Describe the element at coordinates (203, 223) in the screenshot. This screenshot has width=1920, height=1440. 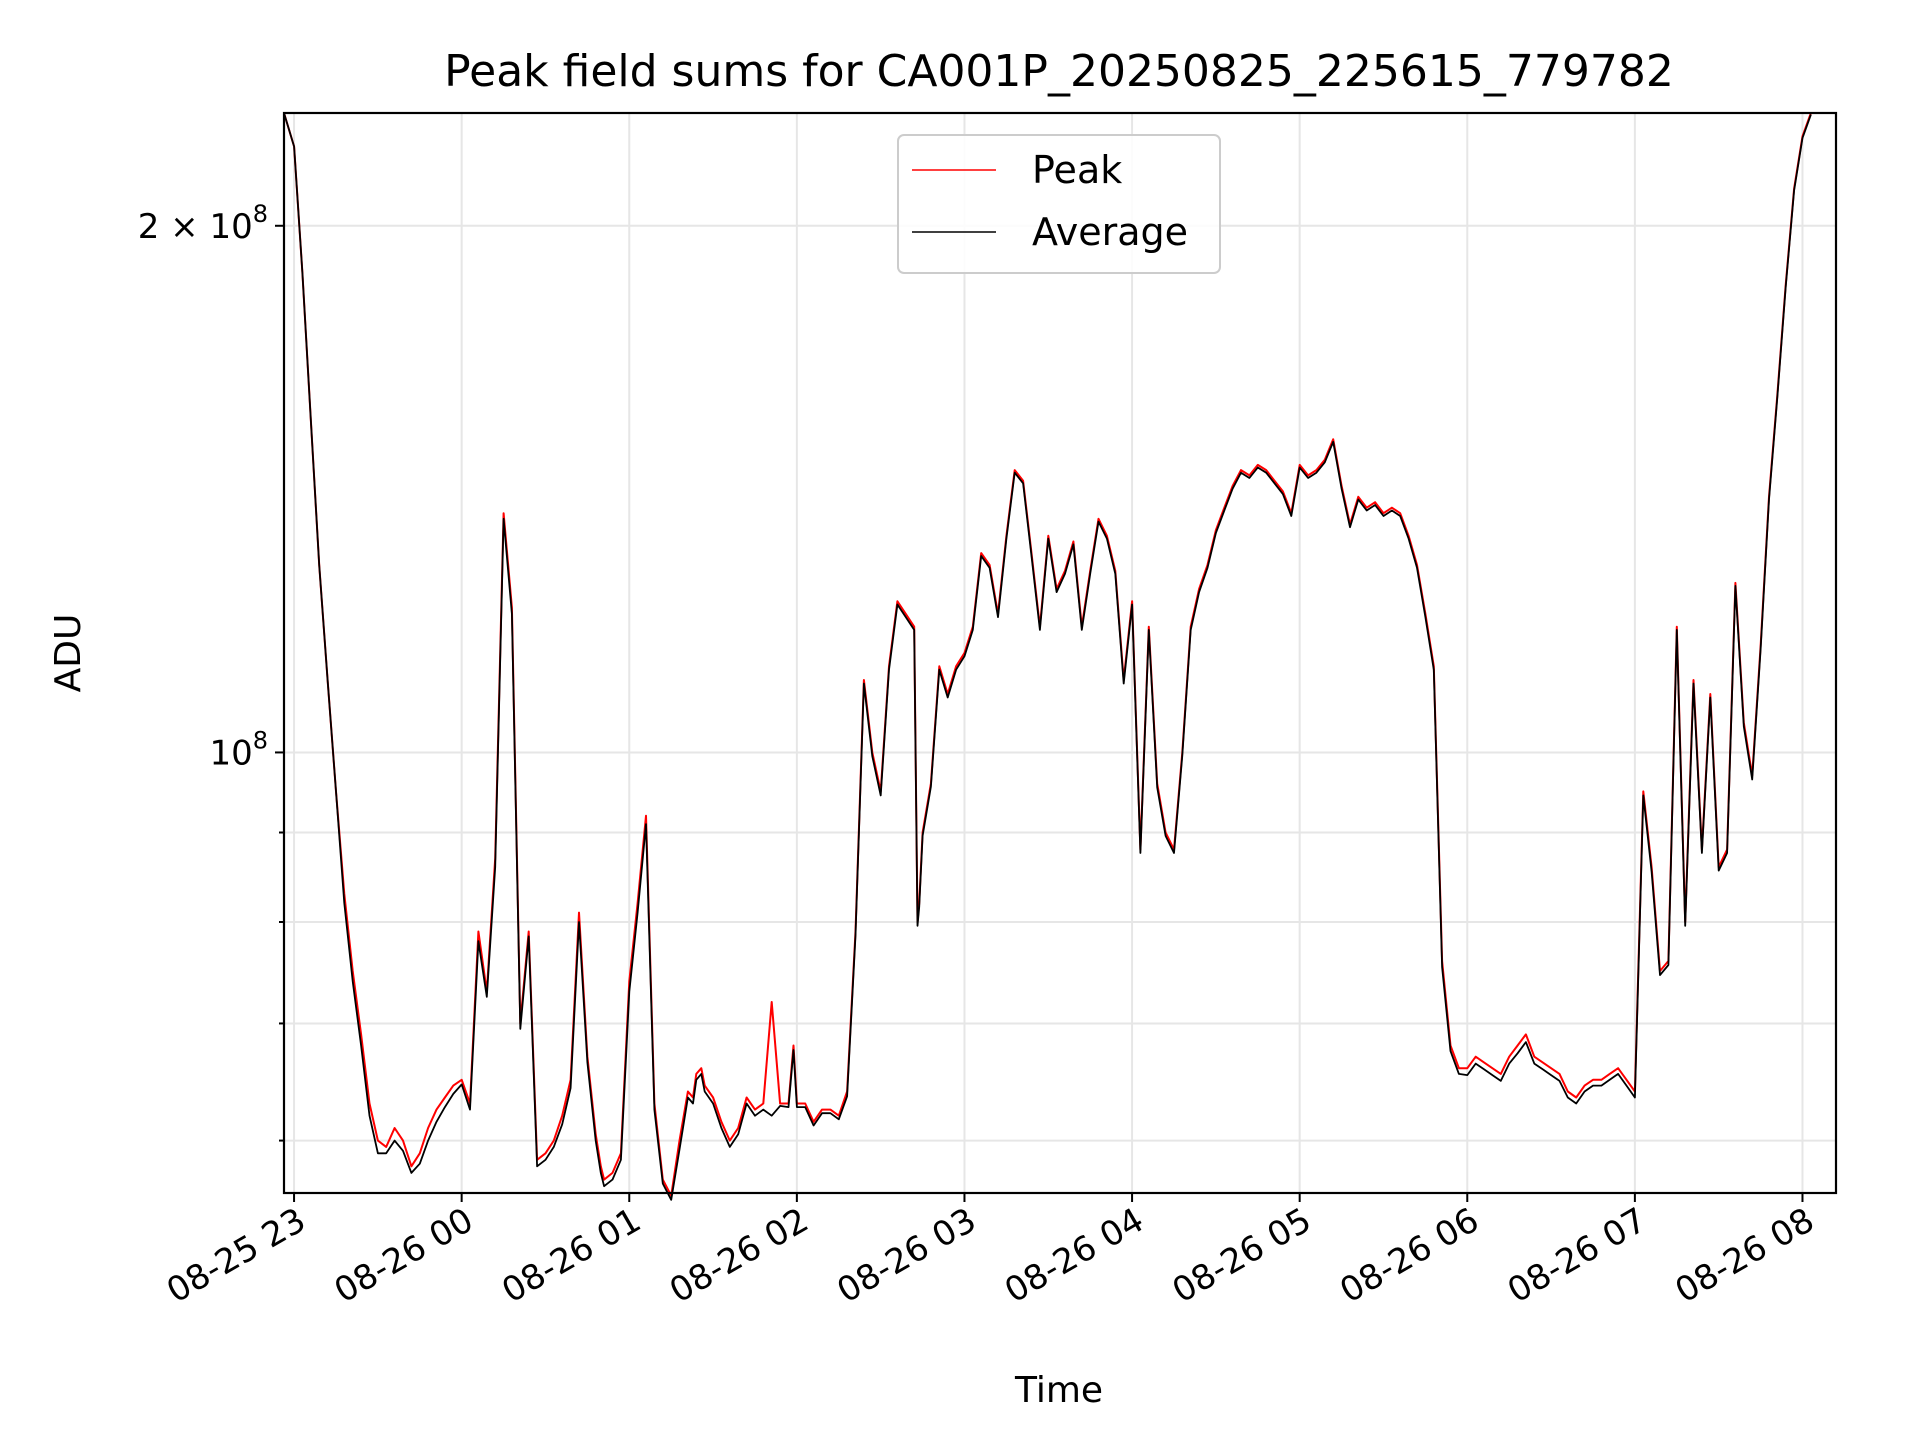
I see `y-tick-label: 2 × 108` at that location.